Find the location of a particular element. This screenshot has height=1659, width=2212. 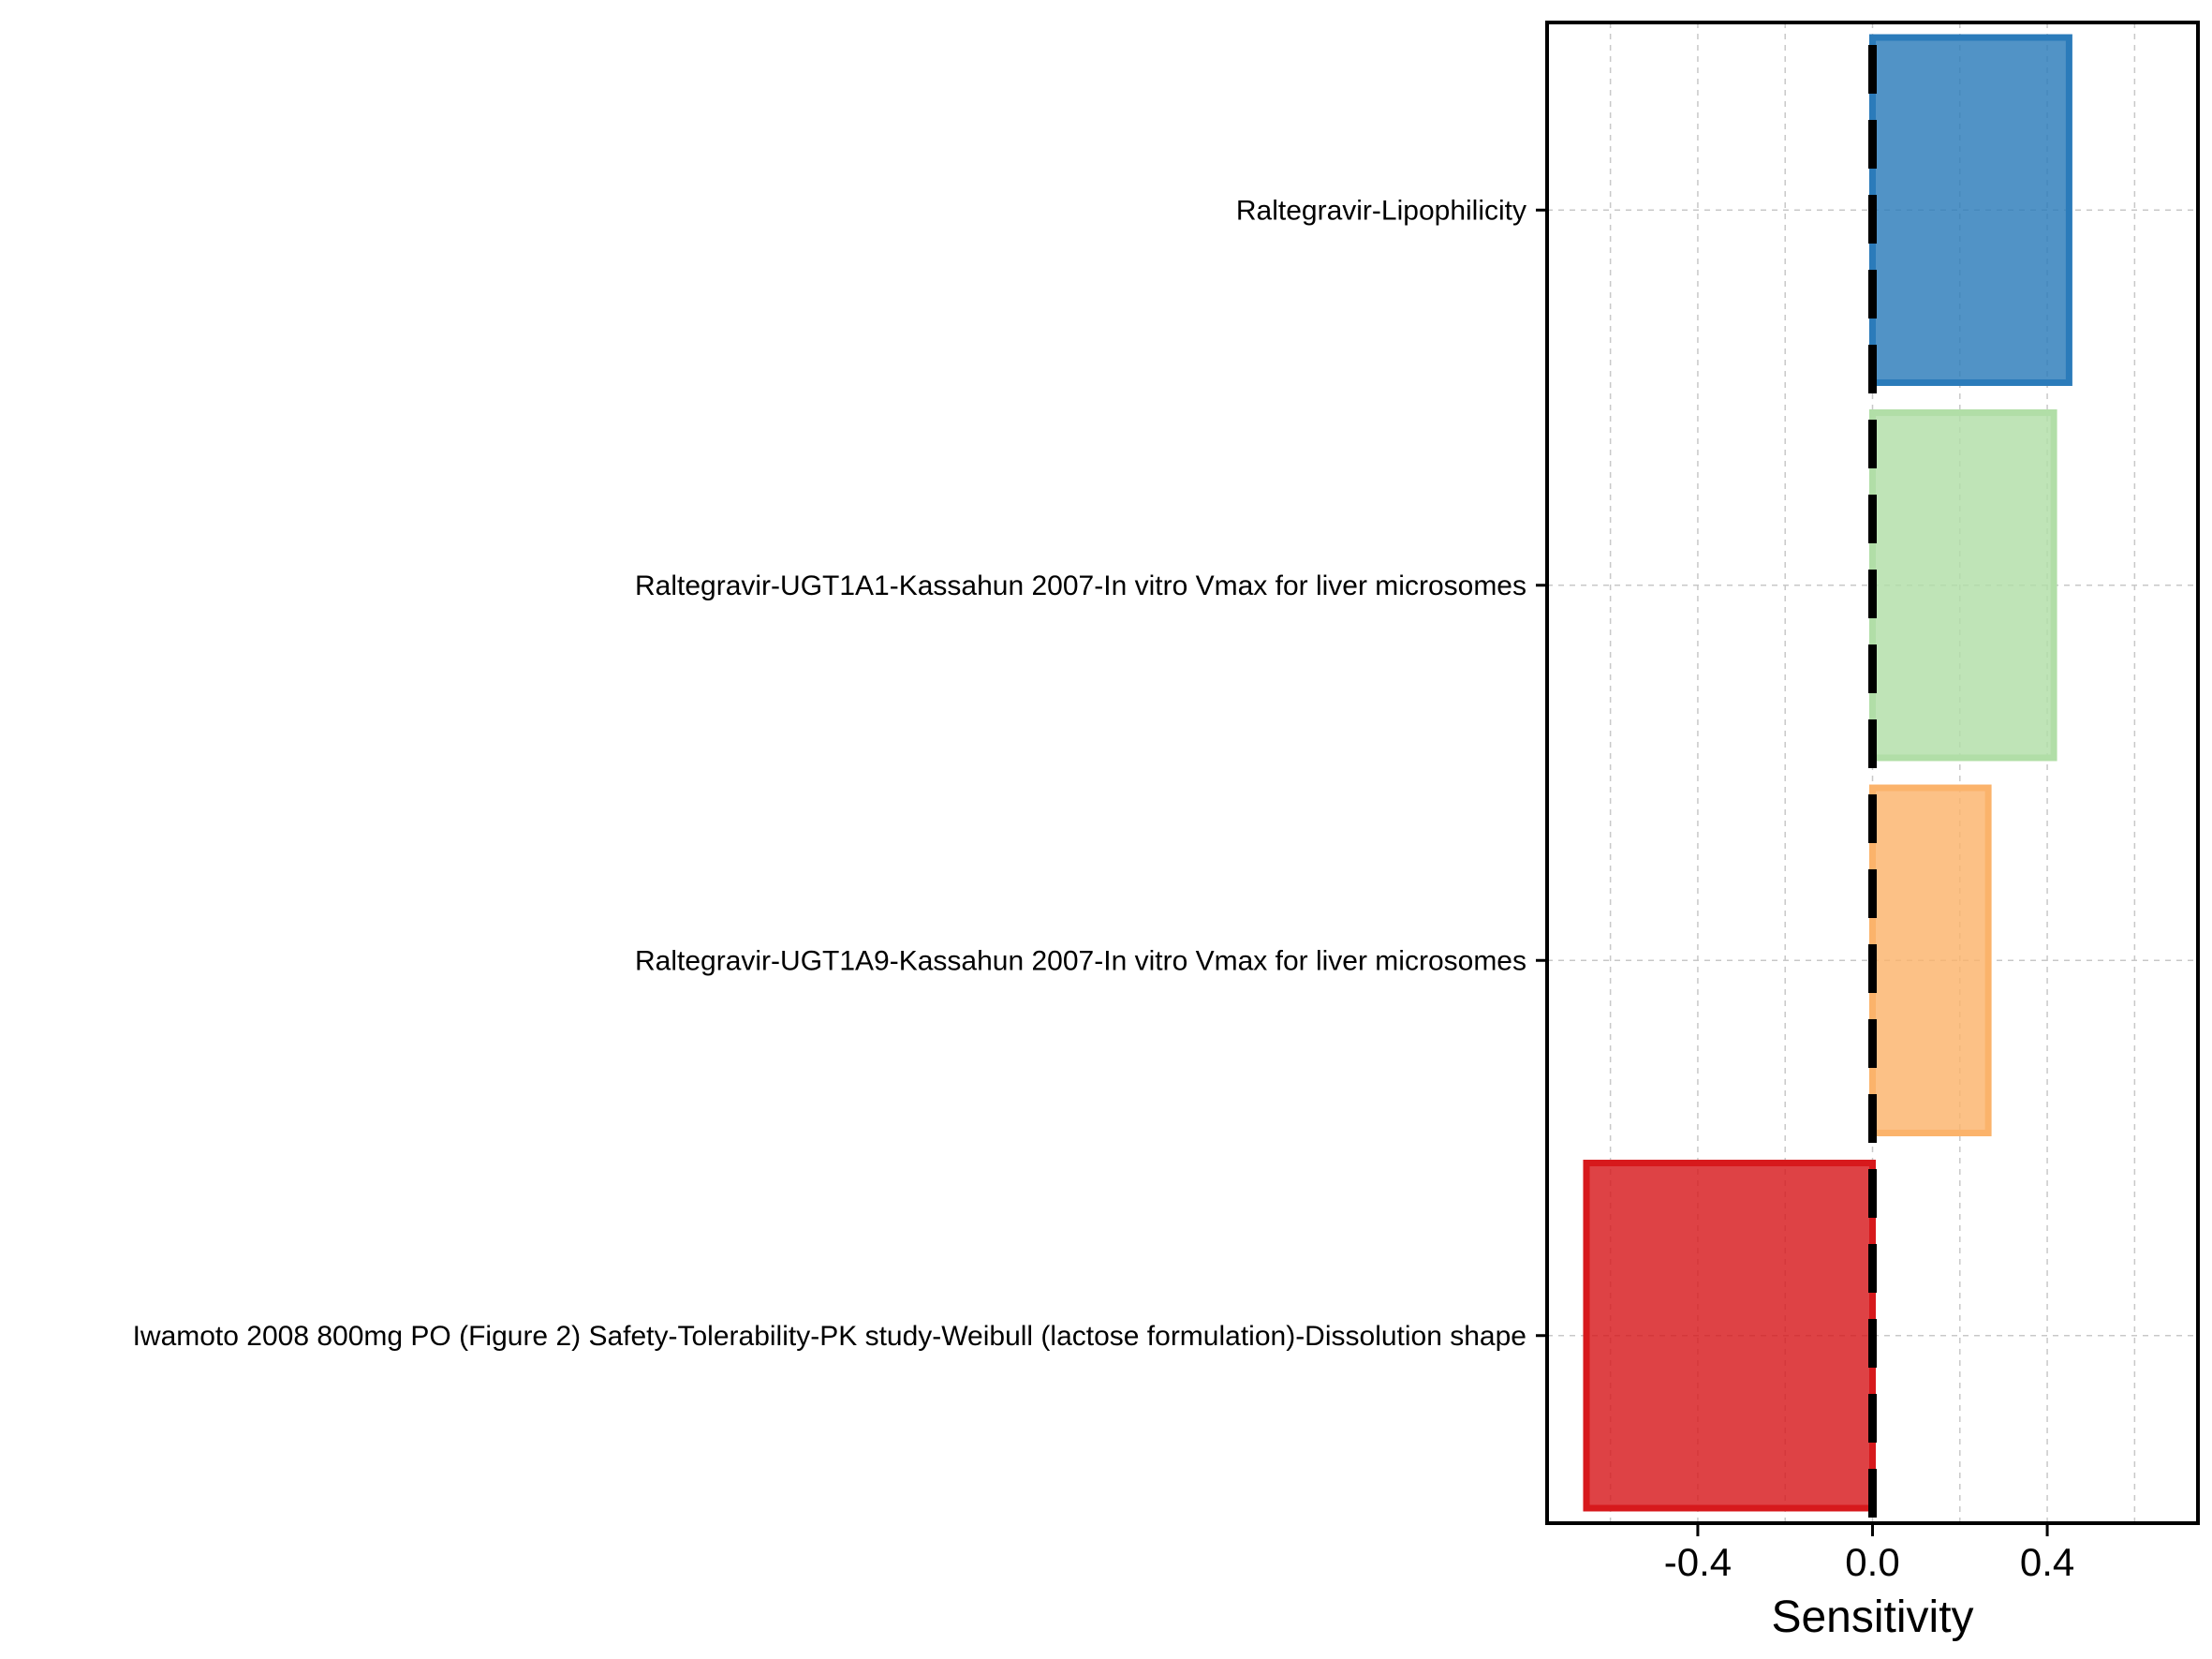

x-tick-label: -0.4 is located at coordinates (1698, 1562).